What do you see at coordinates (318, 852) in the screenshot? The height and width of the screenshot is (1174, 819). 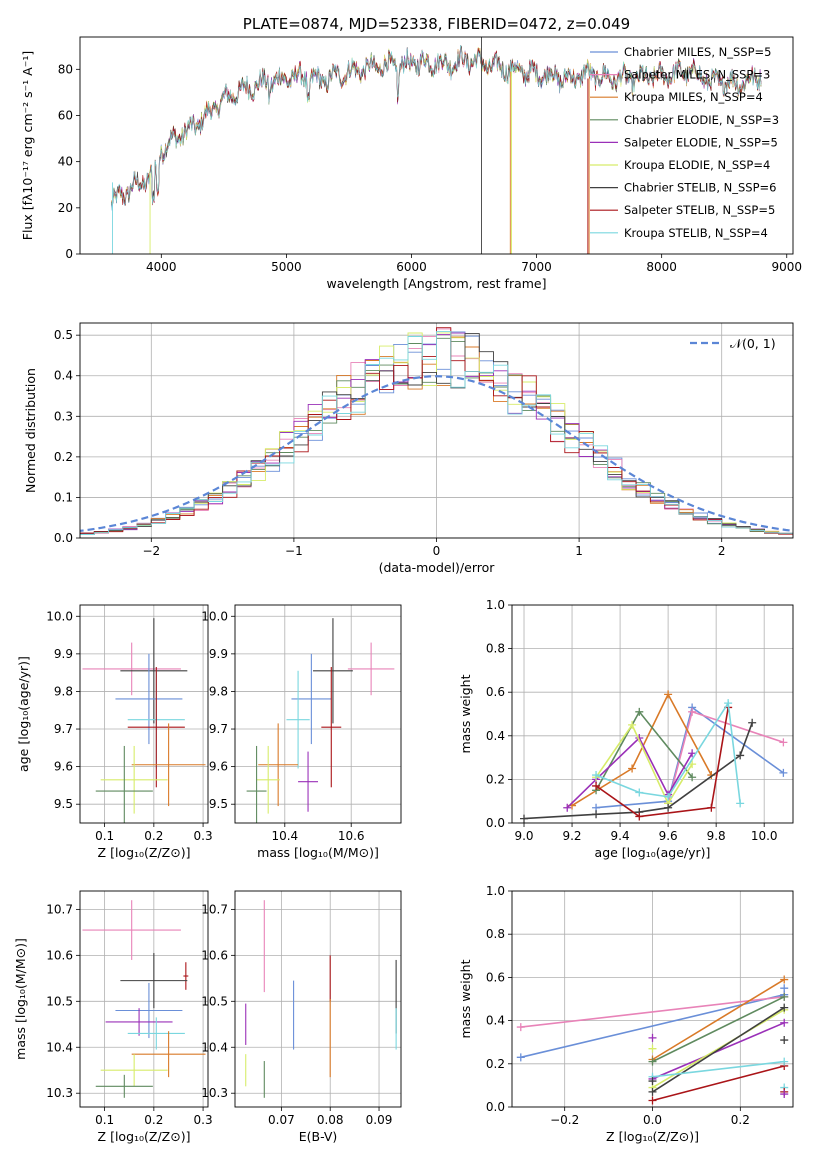 I see `x-axis-label: mass [log₁₀(M/M⊙)]` at bounding box center [318, 852].